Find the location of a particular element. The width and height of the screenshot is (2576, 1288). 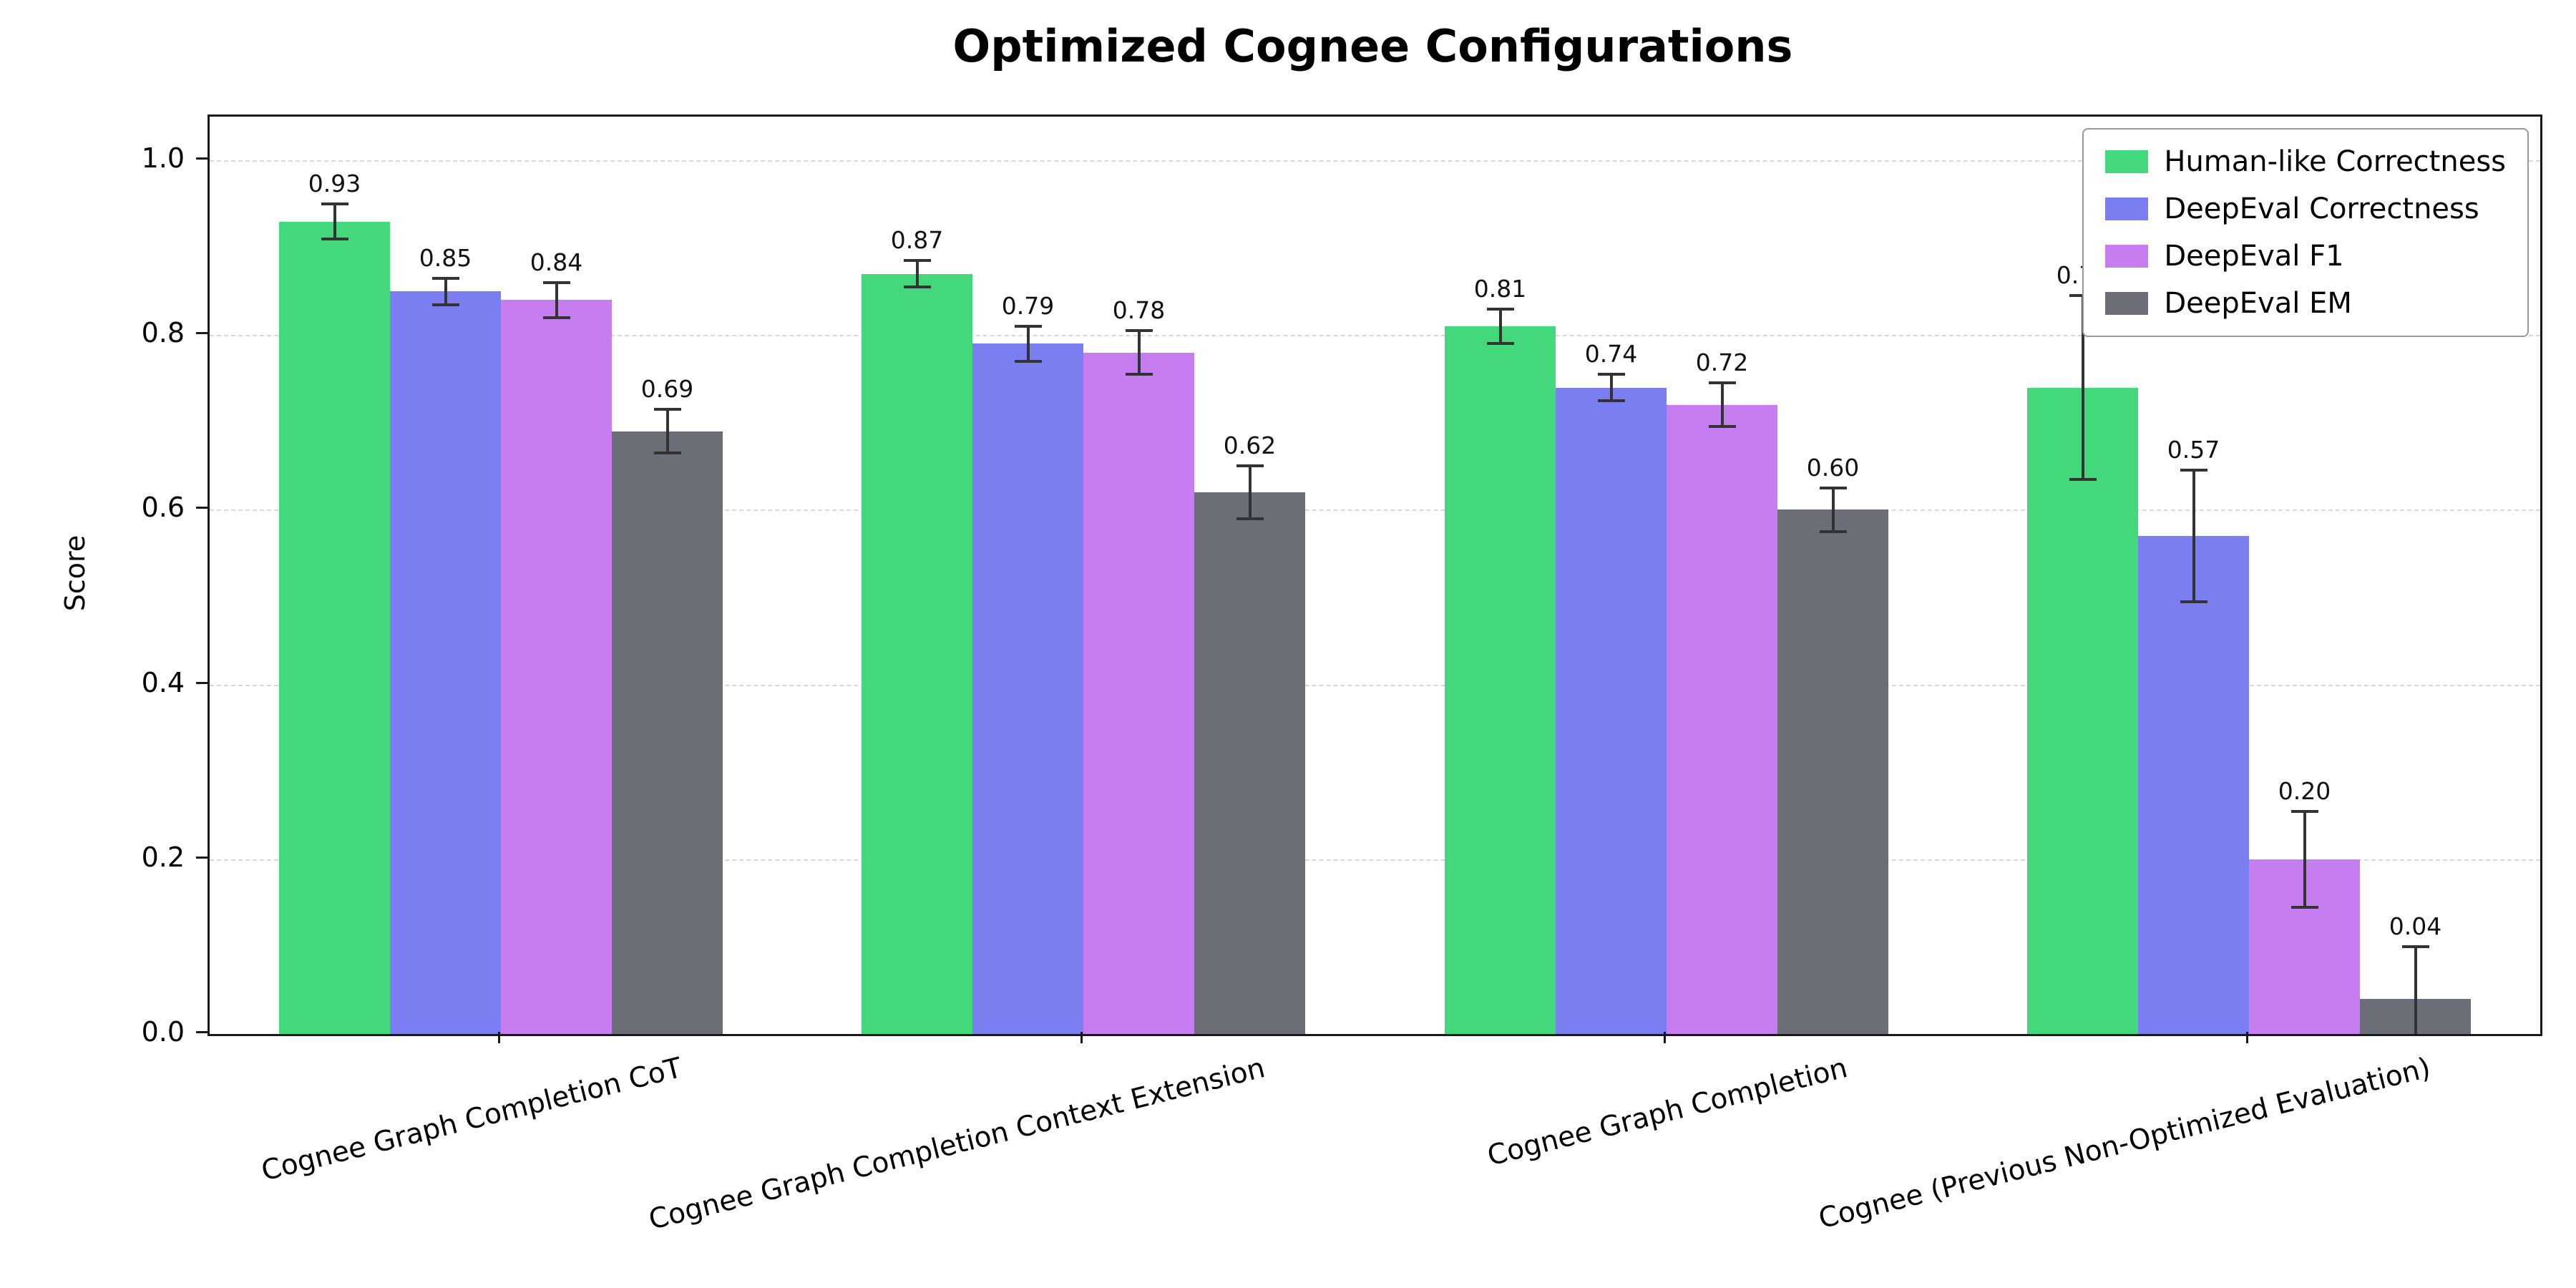

y-tick-label: 0.2 is located at coordinates (163, 857).